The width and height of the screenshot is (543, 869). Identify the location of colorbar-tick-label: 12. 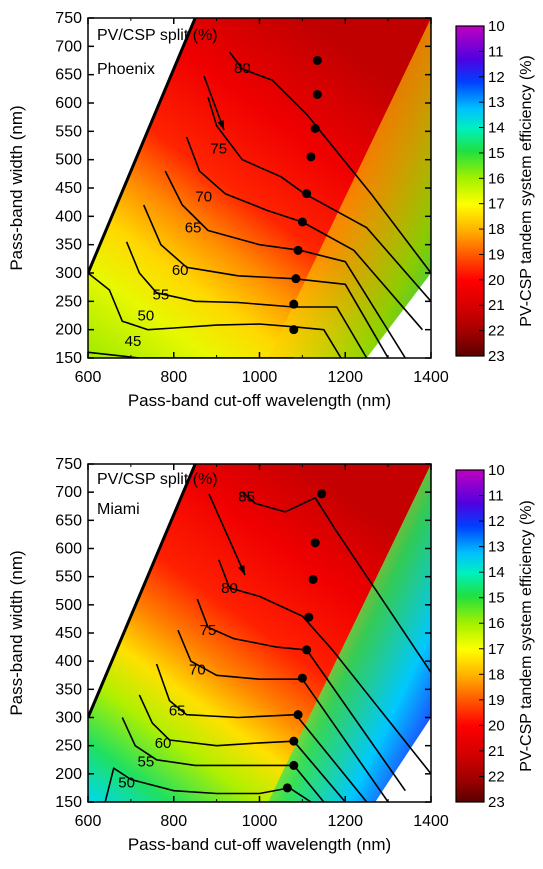
(496, 521).